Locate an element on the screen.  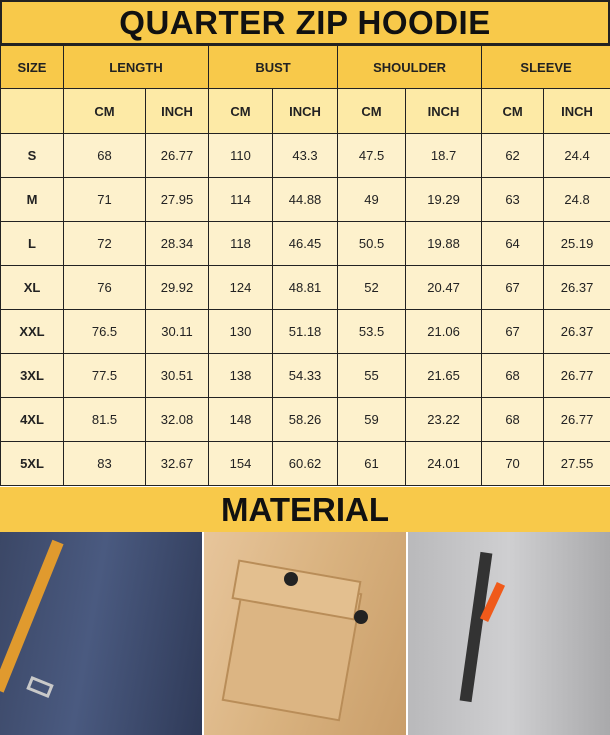
value-cell: 53.5 is located at coordinates (372, 331).